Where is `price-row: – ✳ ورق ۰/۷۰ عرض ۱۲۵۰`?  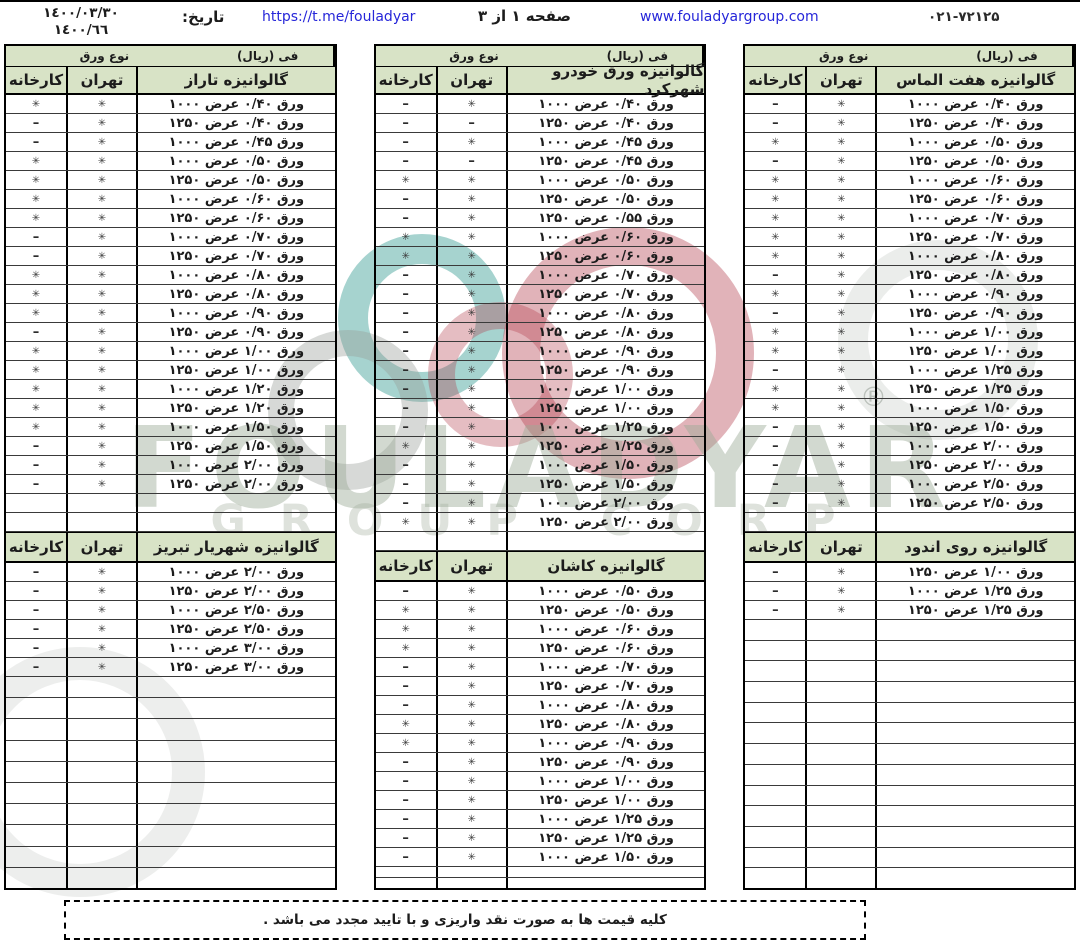 price-row: – ✳ ورق ۰/۷۰ عرض ۱۲۵۰ is located at coordinates (540, 294).